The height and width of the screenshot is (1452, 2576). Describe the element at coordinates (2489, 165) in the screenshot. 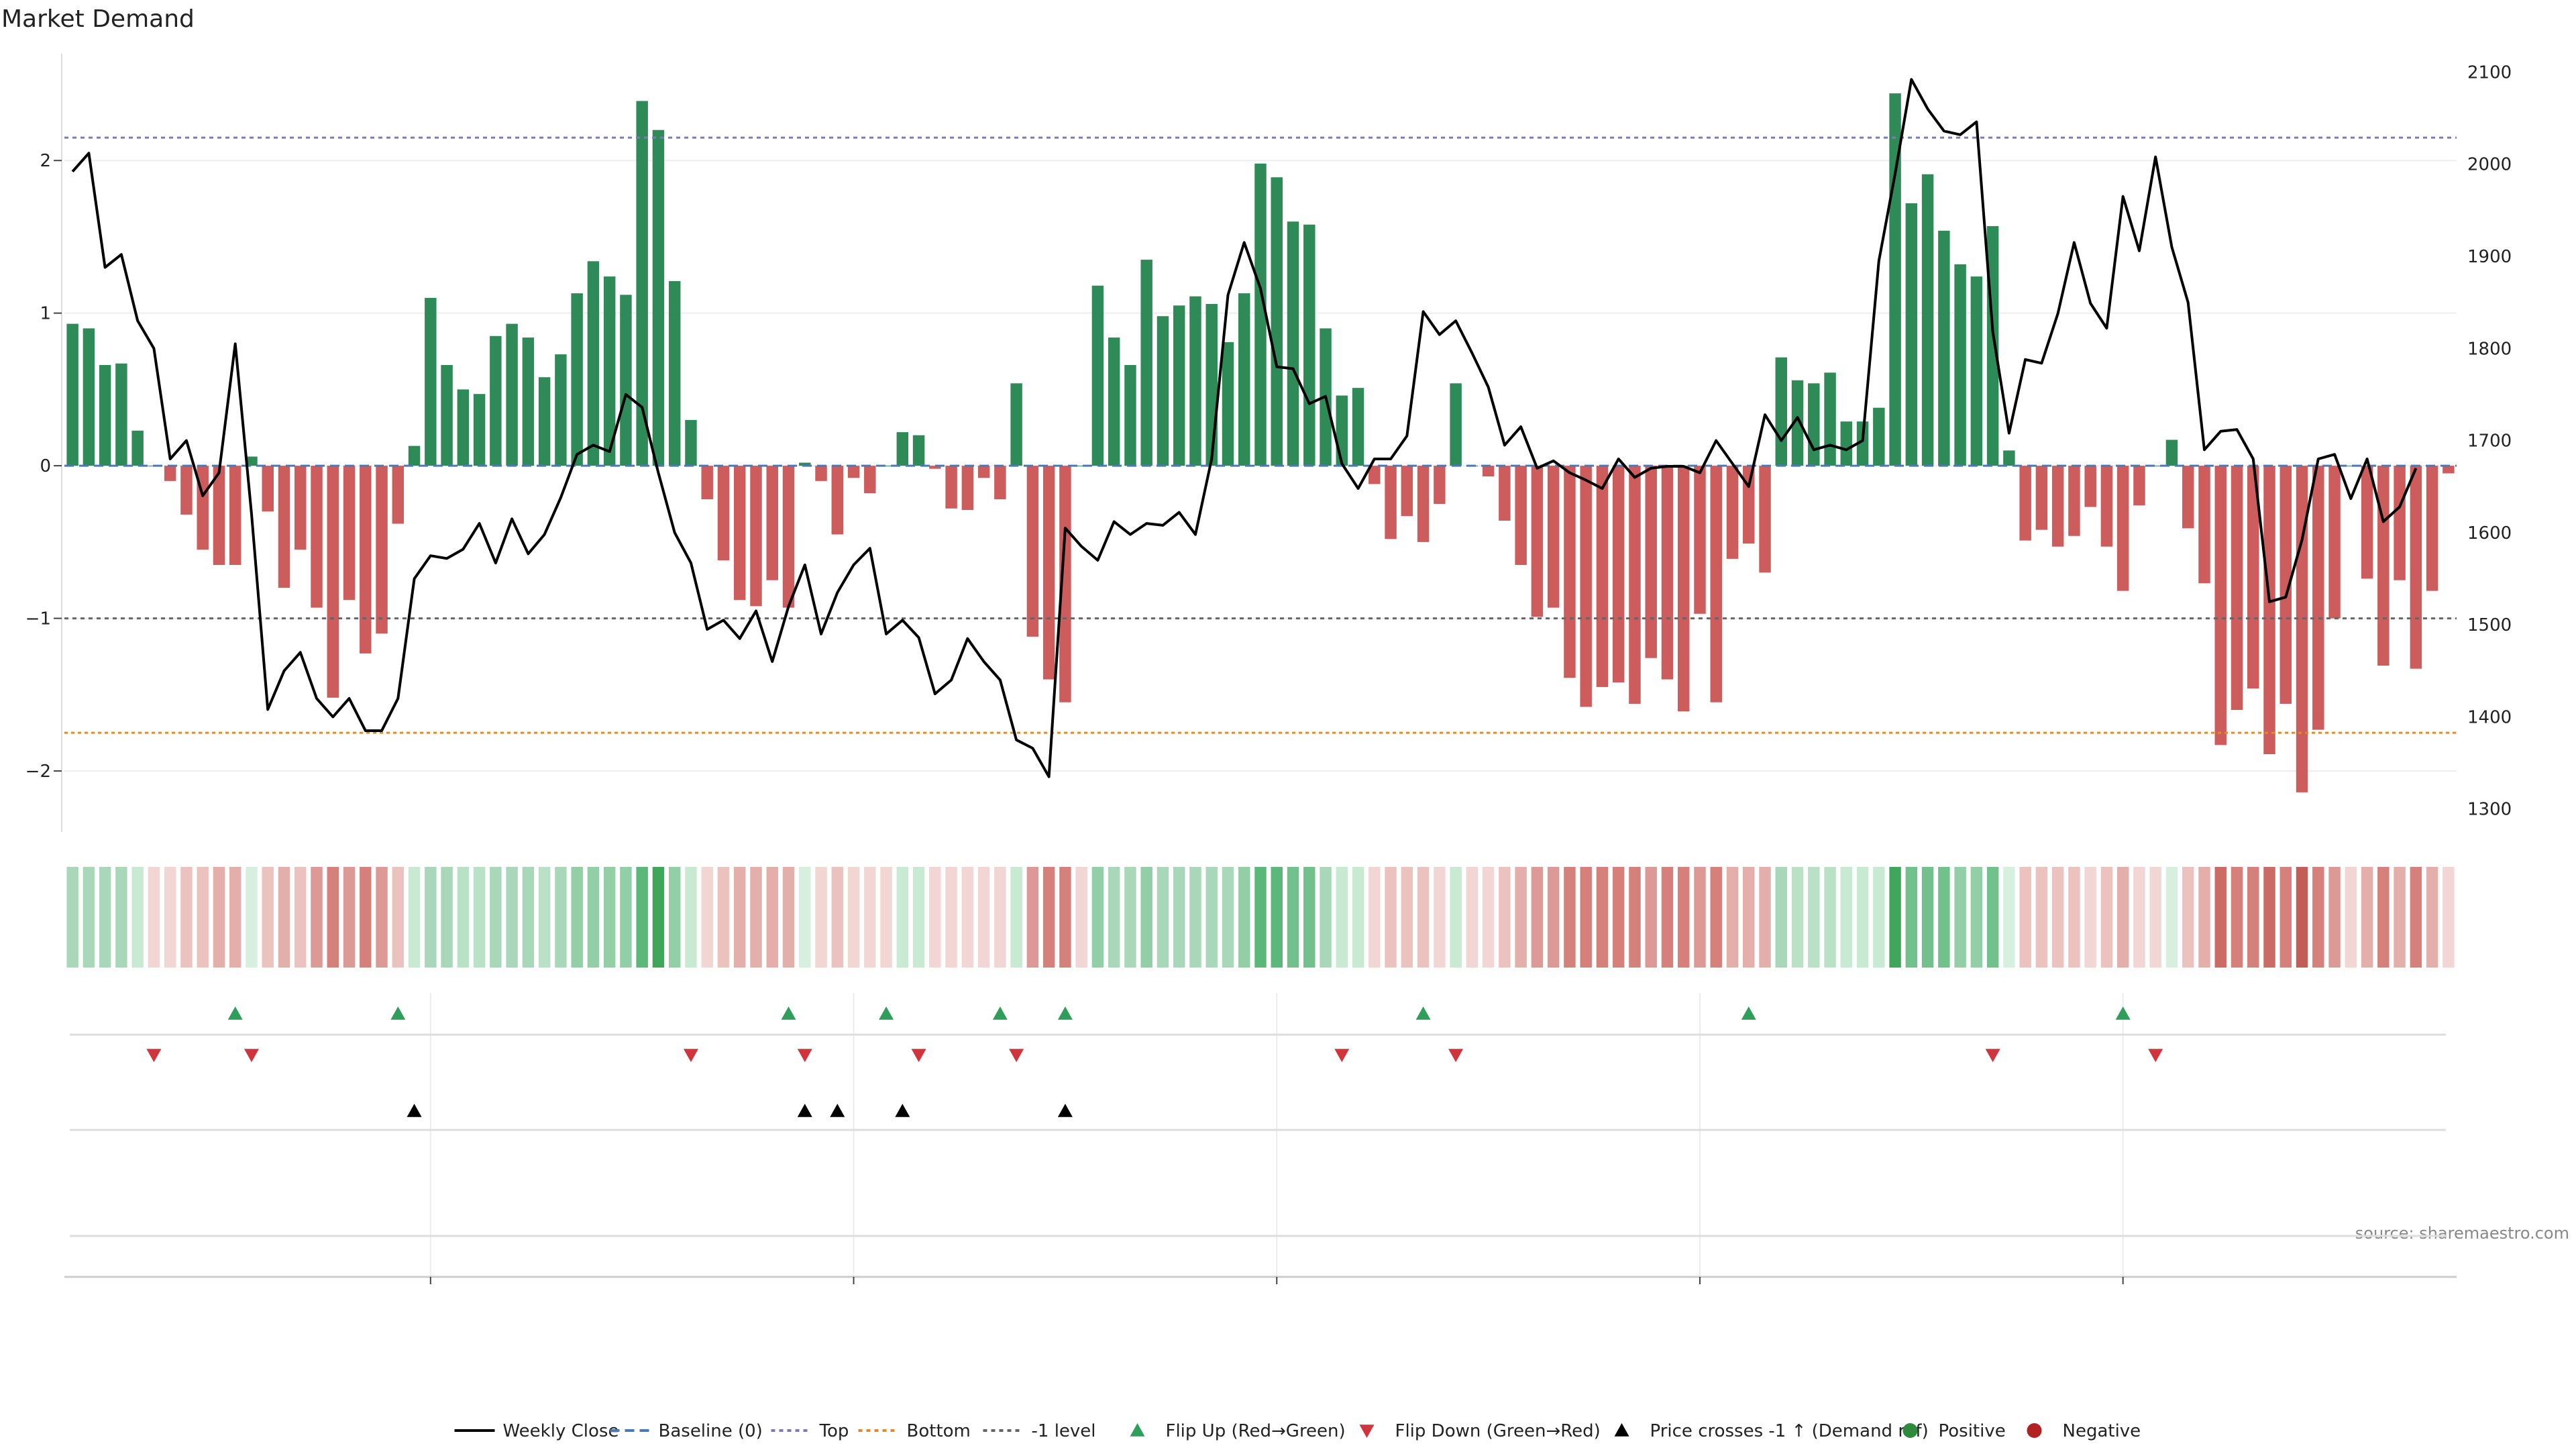

I see `price-tick-label: 2000` at that location.